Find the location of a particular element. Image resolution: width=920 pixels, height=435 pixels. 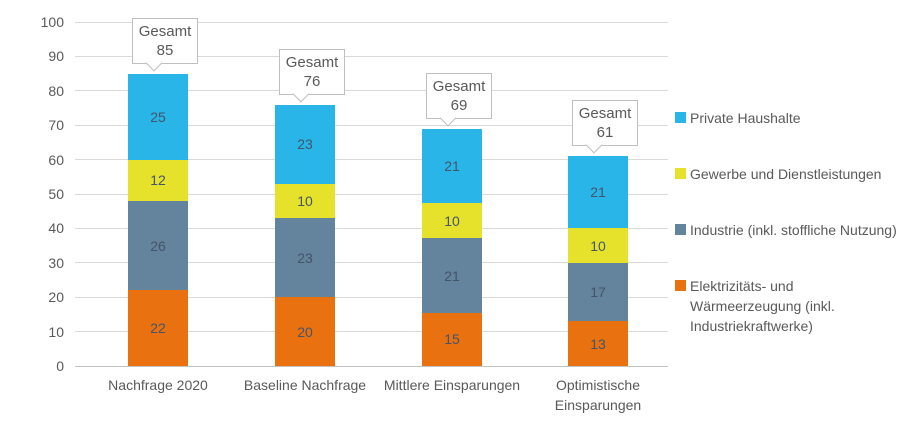

y-axis-tick-label: 80 is located at coordinates (56, 90).